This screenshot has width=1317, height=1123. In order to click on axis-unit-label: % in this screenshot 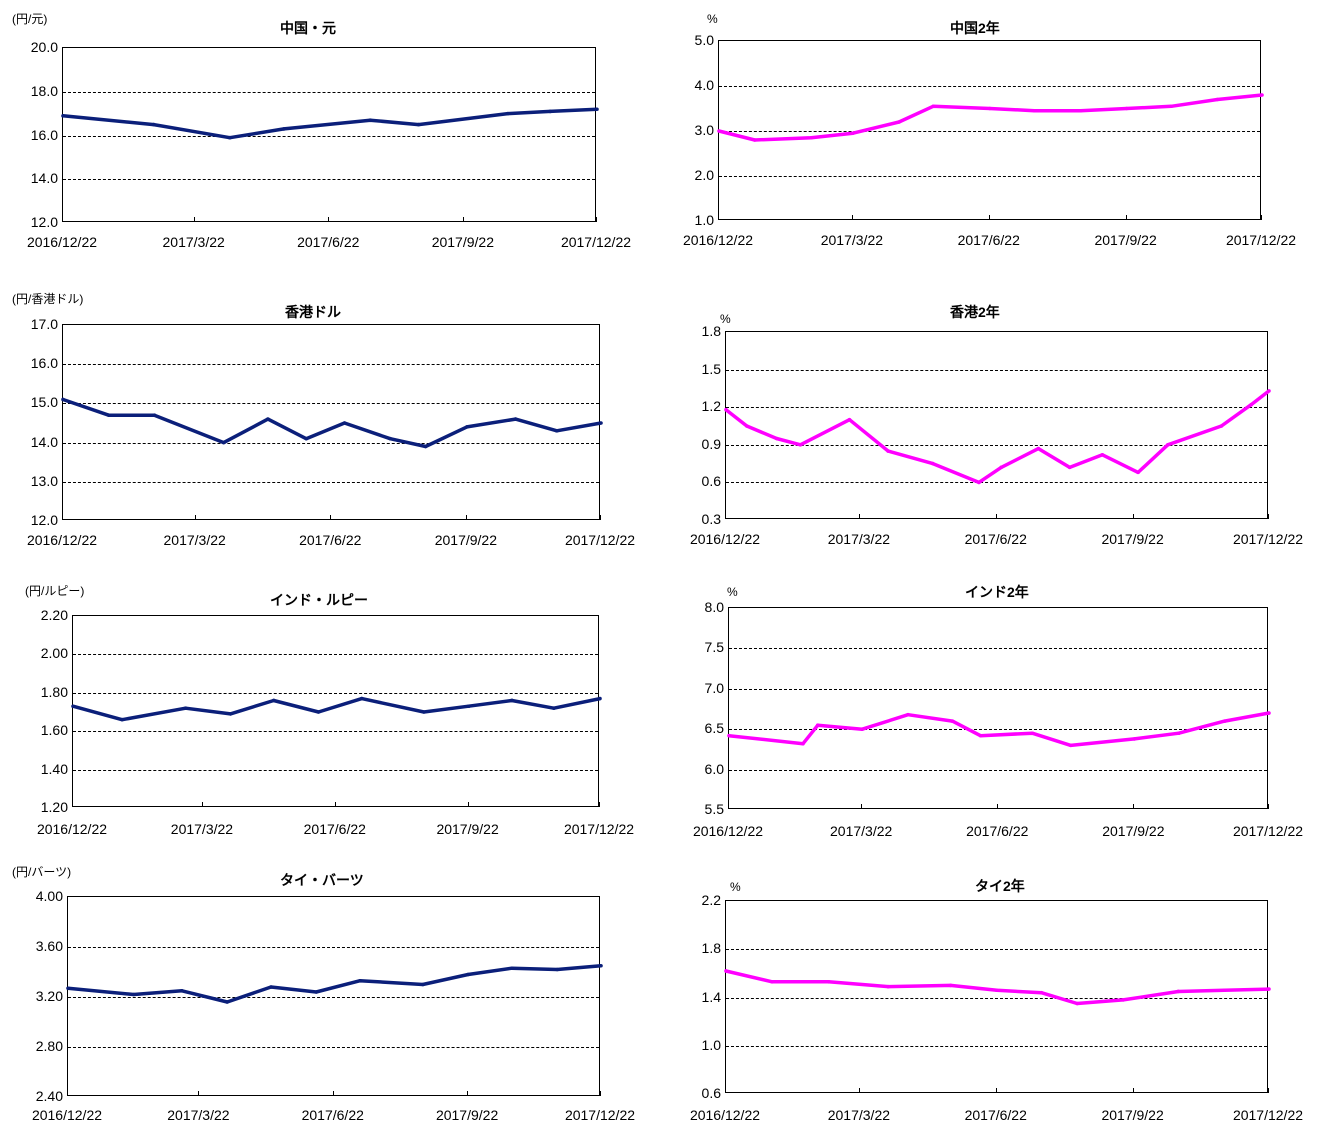, I will do `click(735, 887)`.